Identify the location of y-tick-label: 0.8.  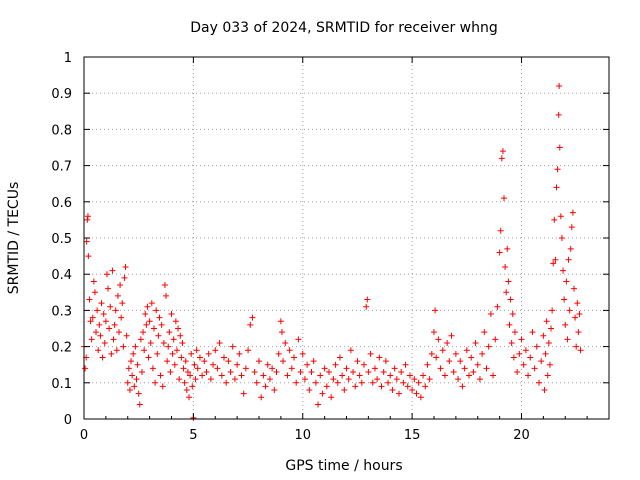
(61, 130).